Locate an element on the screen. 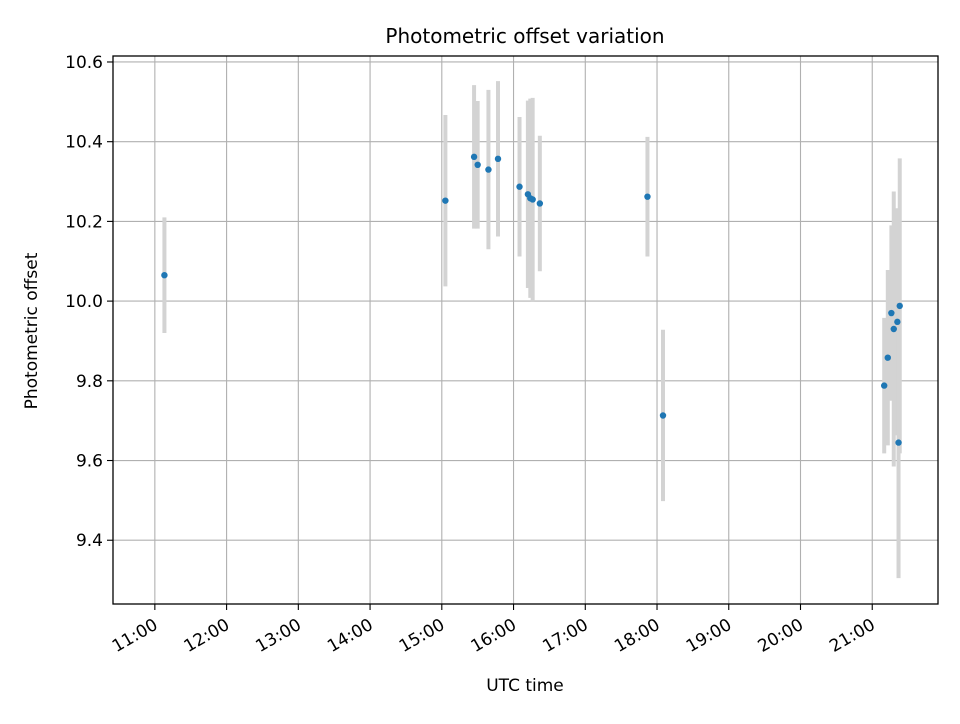 This screenshot has width=960, height=724. y-tick-label: 9.6 is located at coordinates (89, 462).